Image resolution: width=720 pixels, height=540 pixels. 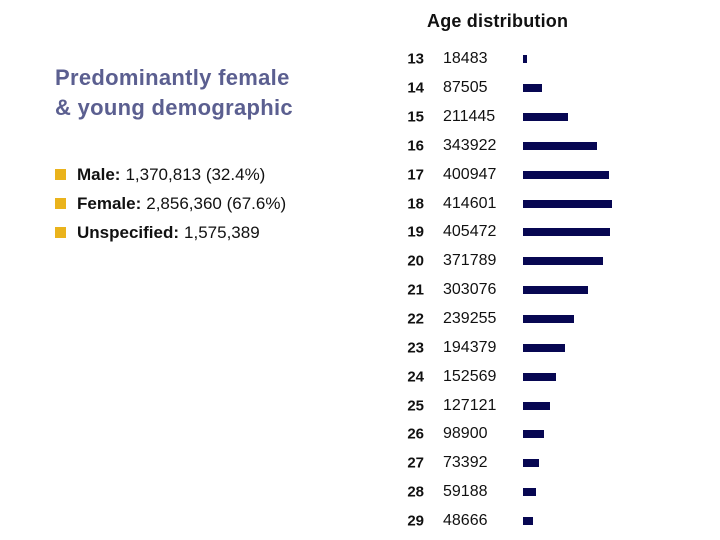 What do you see at coordinates (99, 174) in the screenshot?
I see `bullet-label: Male:` at bounding box center [99, 174].